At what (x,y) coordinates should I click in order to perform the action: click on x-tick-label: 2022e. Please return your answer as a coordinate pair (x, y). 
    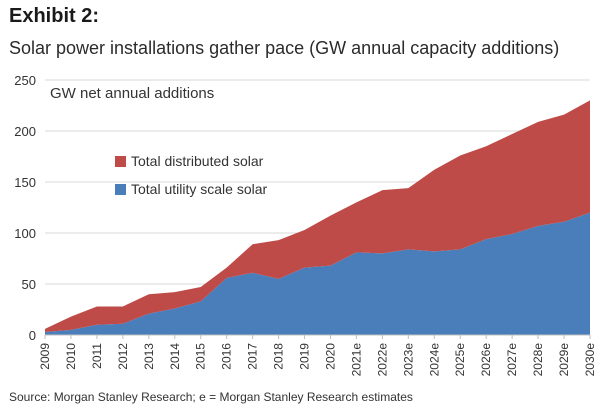
    Looking at the image, I should click on (382, 360).